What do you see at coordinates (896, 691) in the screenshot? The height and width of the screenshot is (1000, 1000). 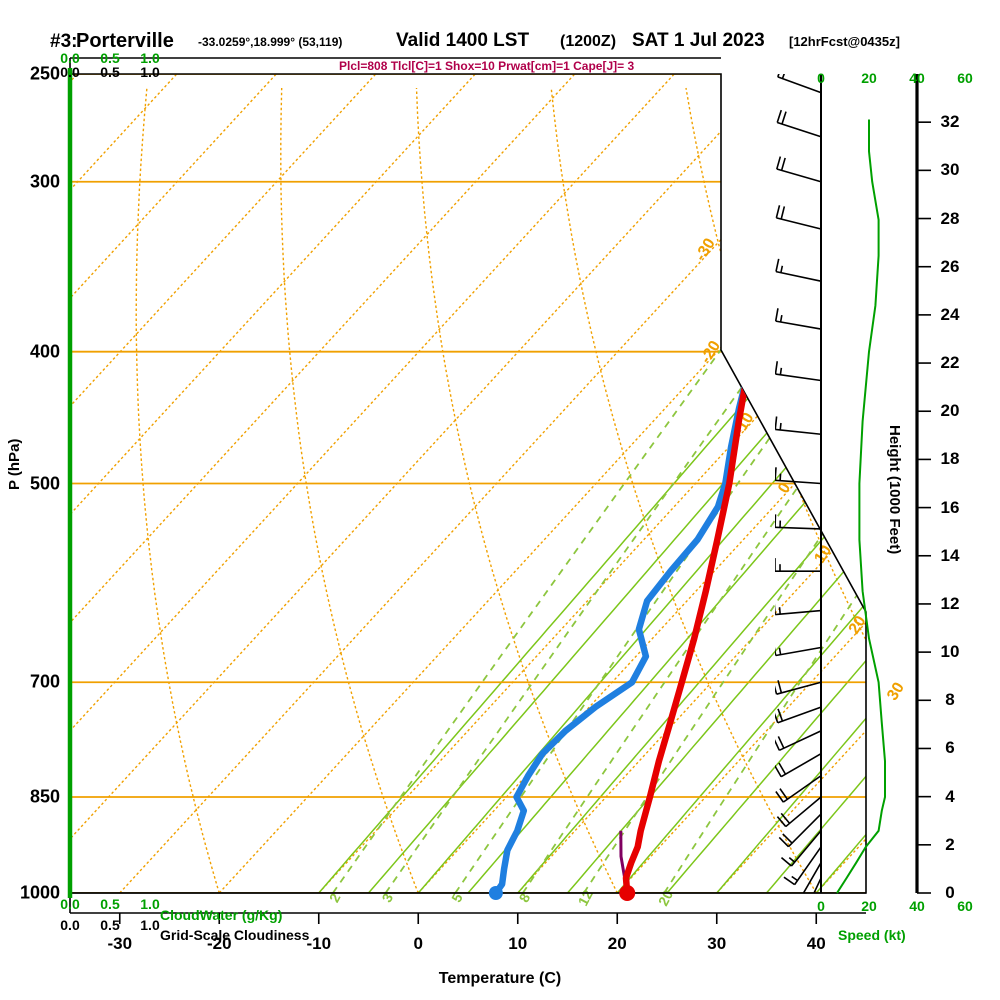 I see `svg-text: 30` at bounding box center [896, 691].